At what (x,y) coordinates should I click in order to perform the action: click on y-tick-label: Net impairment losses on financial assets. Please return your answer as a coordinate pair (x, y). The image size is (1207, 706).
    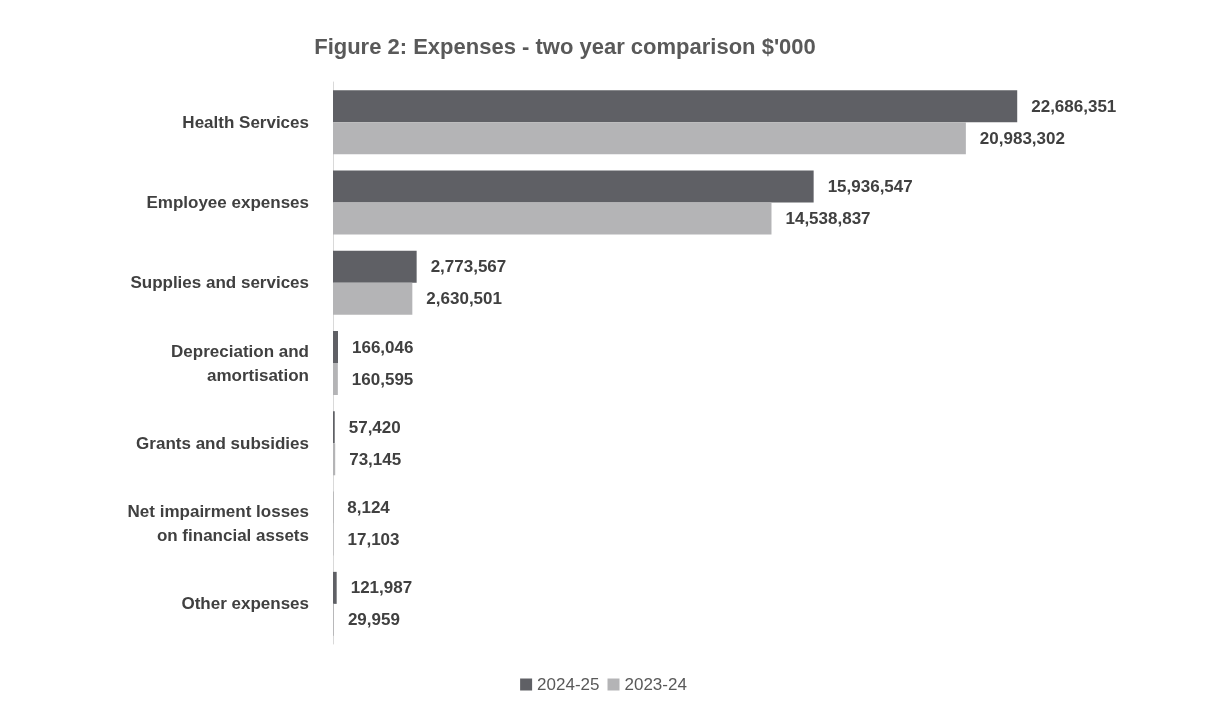
    Looking at the image, I should click on (218, 524).